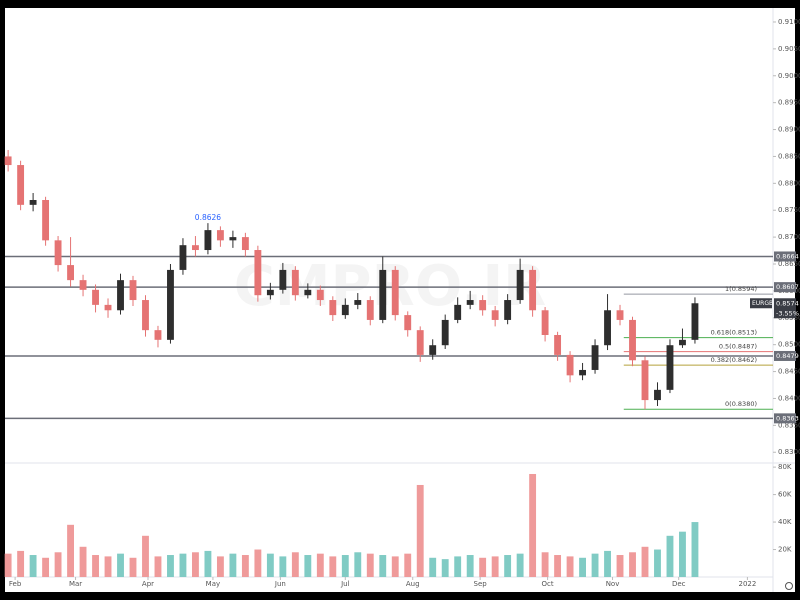 The height and width of the screenshot is (600, 800). What do you see at coordinates (613, 584) in the screenshot?
I see `x-tick-label: Nov` at bounding box center [613, 584].